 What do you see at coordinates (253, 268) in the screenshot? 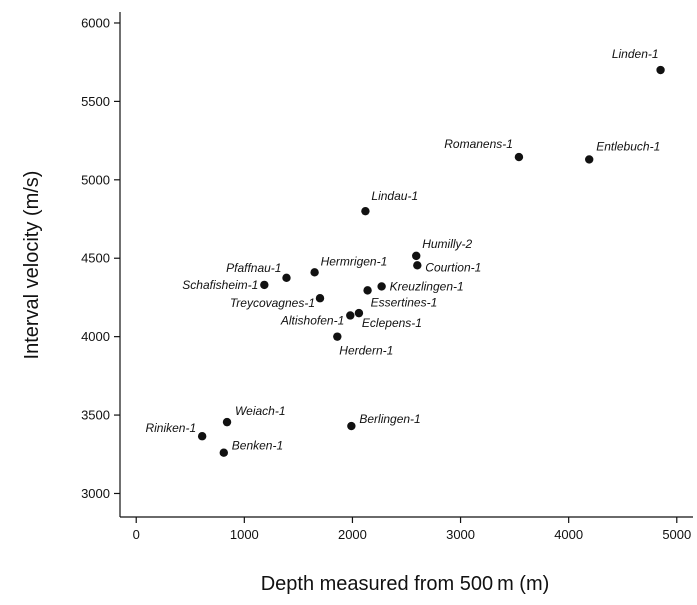
I see `point-label: Pfaffnau-1` at bounding box center [253, 268].